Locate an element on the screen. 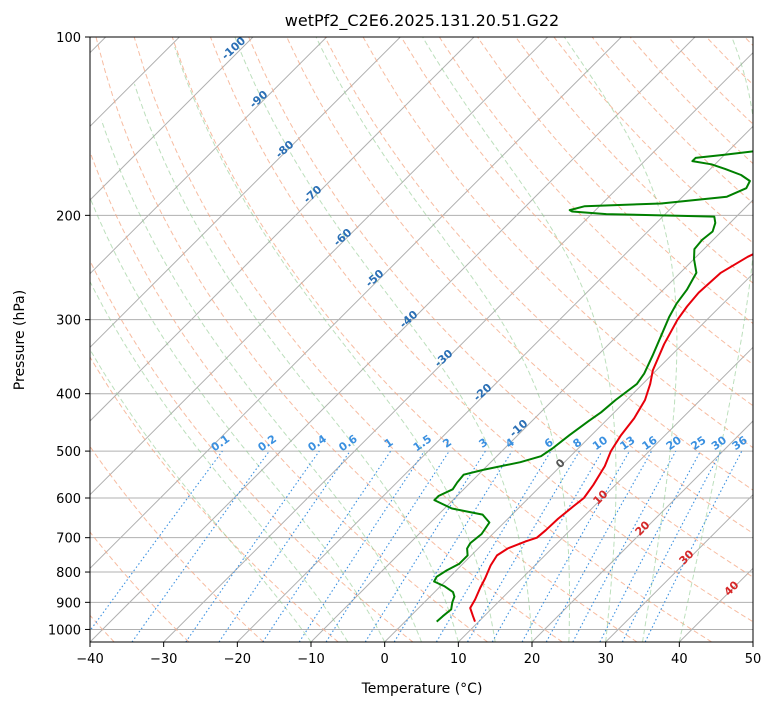 This screenshot has height=708, width=775. y-tick-label: 200 is located at coordinates (68, 216).